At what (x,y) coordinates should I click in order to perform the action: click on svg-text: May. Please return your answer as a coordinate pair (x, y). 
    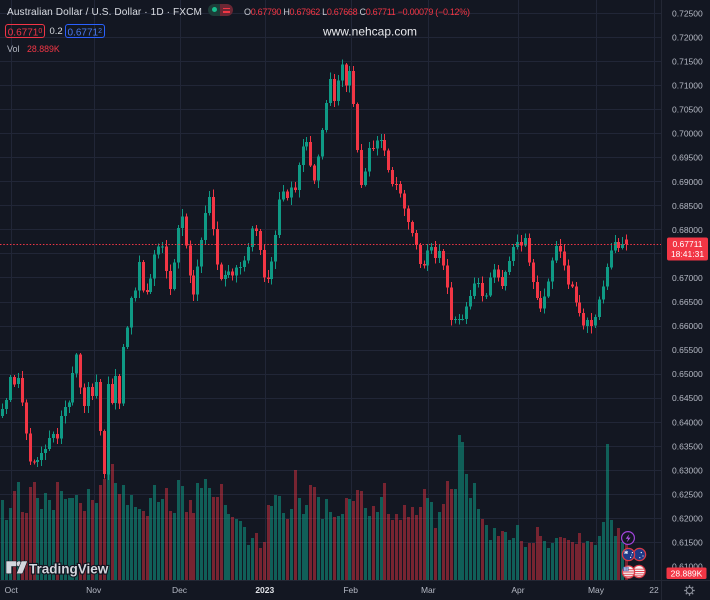
    Looking at the image, I should click on (596, 590).